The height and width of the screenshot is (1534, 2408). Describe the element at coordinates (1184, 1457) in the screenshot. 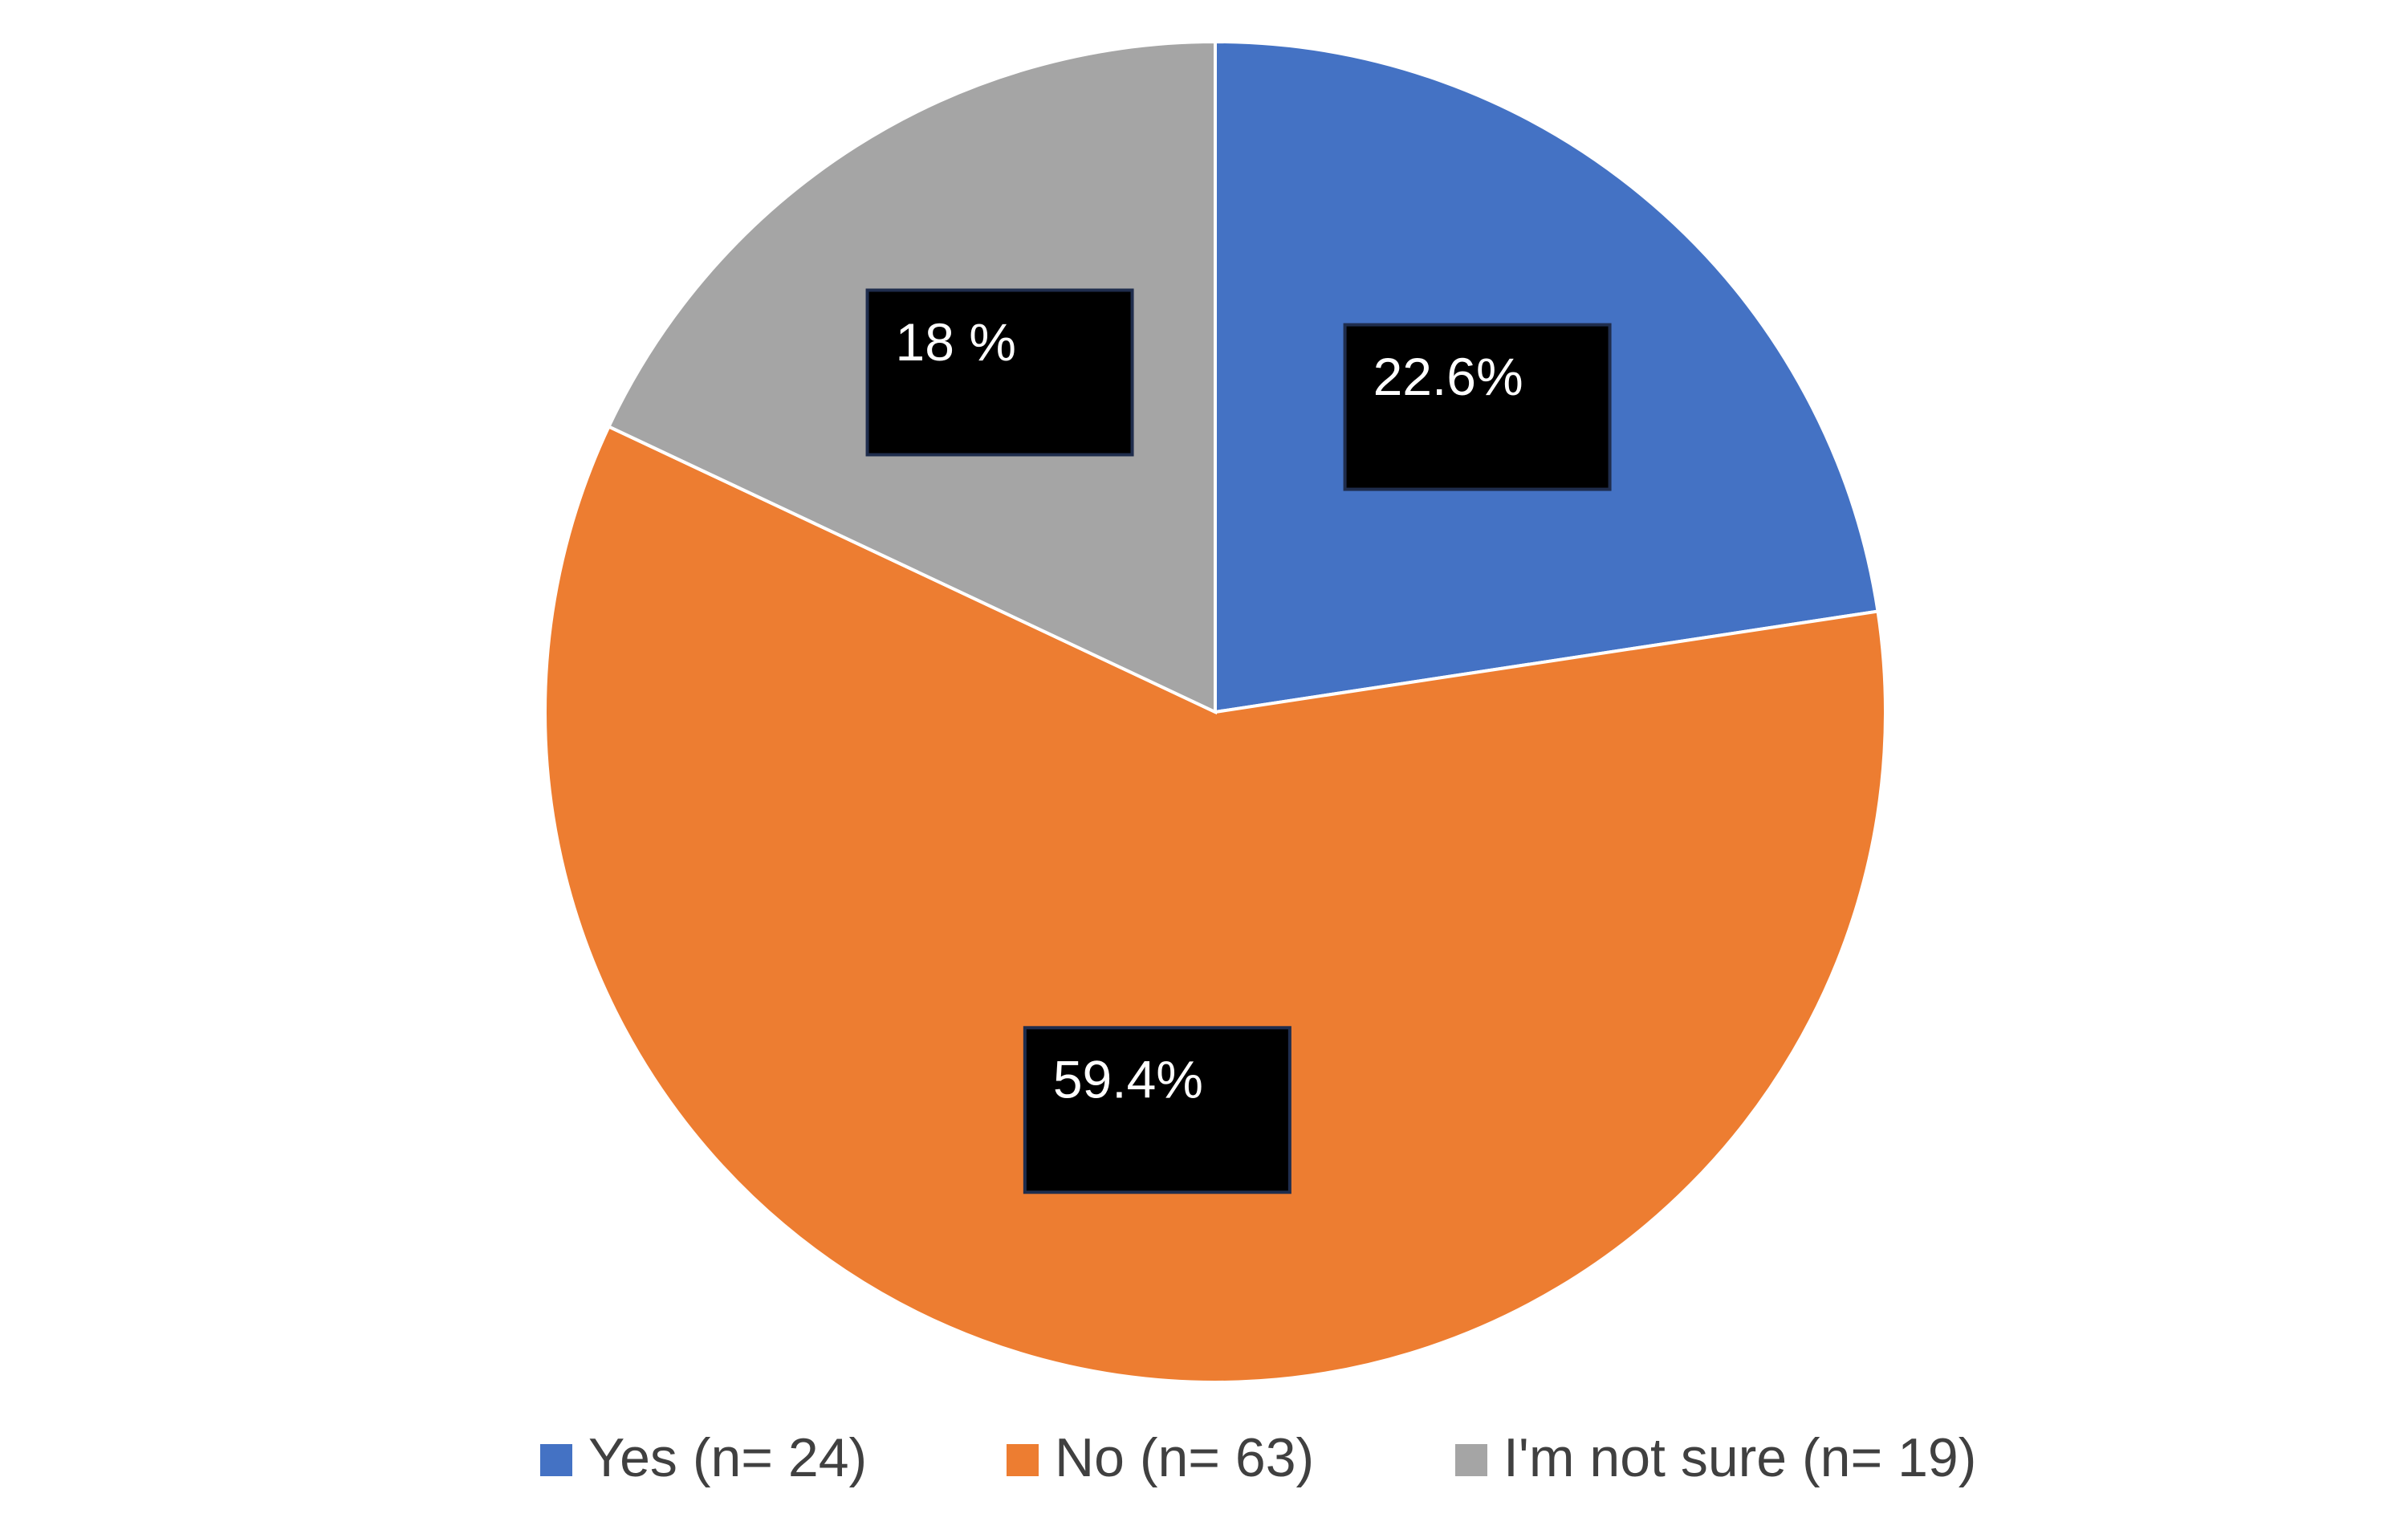

I see `legend-label: No (n= 63)` at that location.